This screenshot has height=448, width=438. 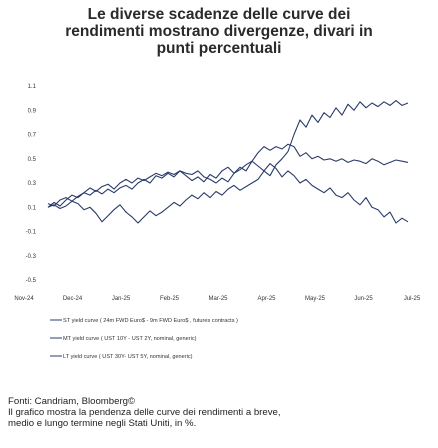 I want to click on x-tick-label: Feb-25, so click(x=170, y=299).